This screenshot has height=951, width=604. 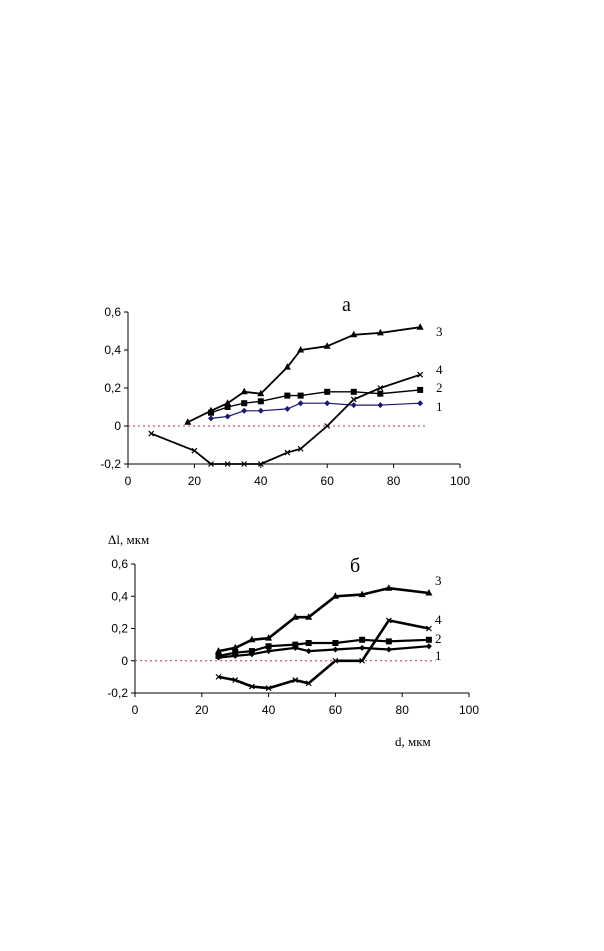 I want to click on series-4-line, so click(x=324, y=654).